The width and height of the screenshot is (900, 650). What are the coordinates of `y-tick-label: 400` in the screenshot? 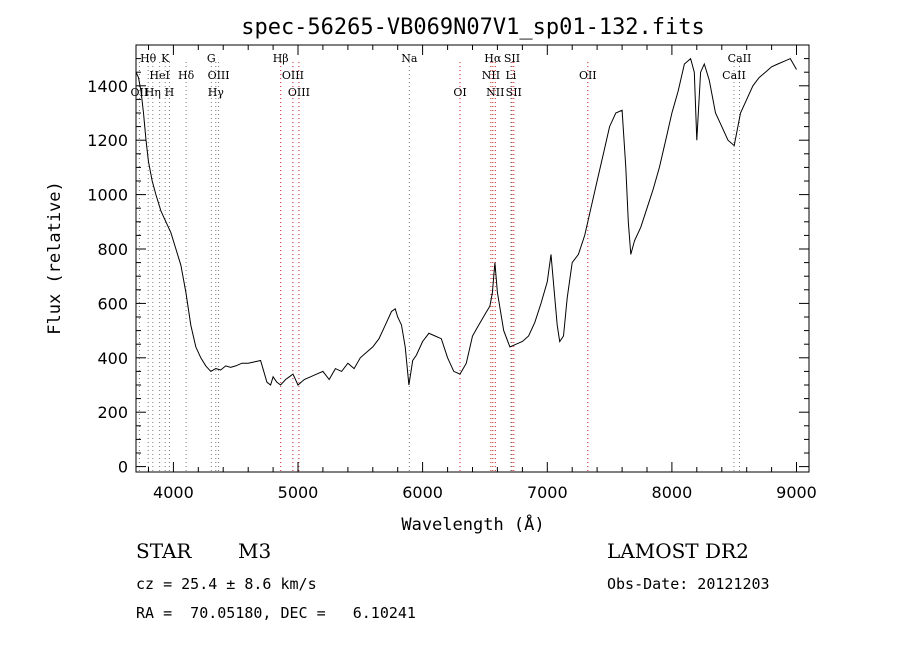 It's located at (112, 358).